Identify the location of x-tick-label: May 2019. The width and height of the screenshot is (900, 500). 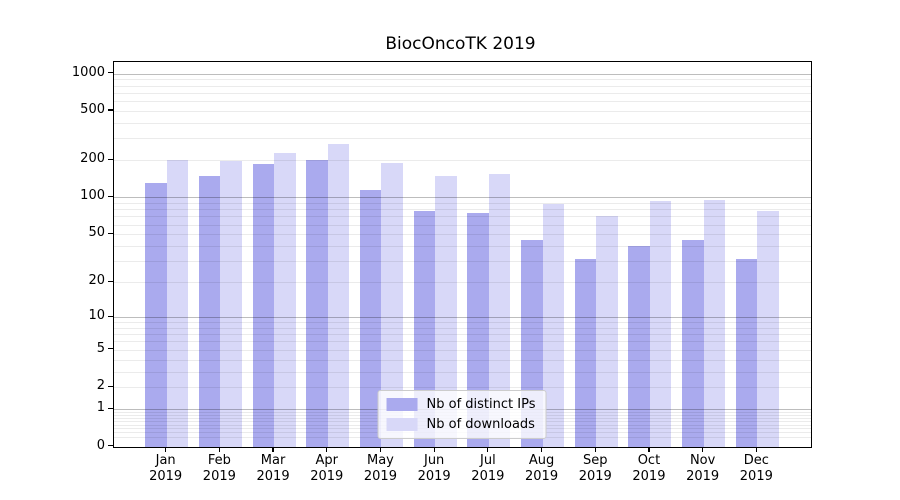
(380, 468).